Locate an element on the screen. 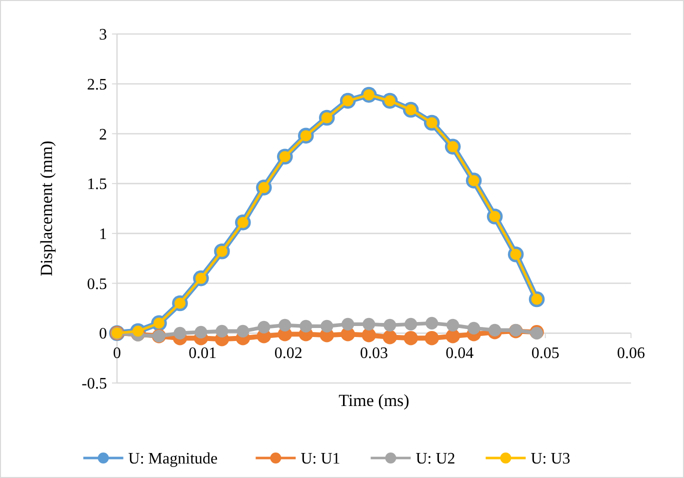 The height and width of the screenshot is (478, 684). x-tick-label: 0.06 is located at coordinates (631, 353).